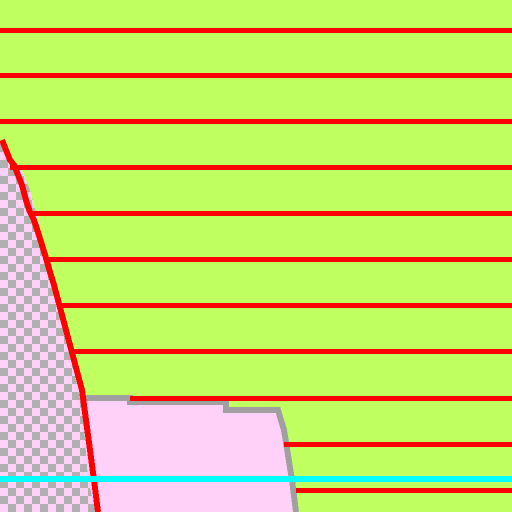 This screenshot has width=512, height=512. I want to click on highlight-line, so click(256, 479).